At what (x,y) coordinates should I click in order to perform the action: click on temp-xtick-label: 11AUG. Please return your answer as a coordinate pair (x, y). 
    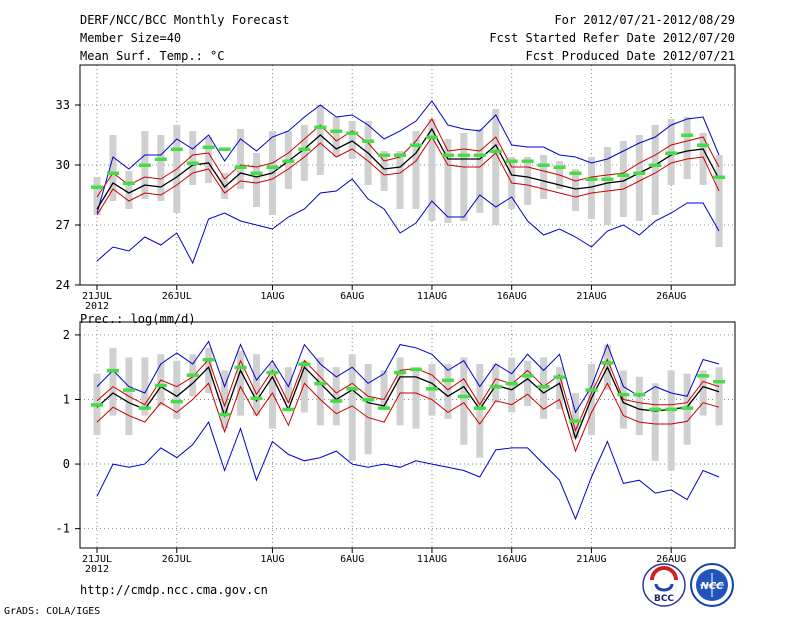
    Looking at the image, I should click on (432, 296).